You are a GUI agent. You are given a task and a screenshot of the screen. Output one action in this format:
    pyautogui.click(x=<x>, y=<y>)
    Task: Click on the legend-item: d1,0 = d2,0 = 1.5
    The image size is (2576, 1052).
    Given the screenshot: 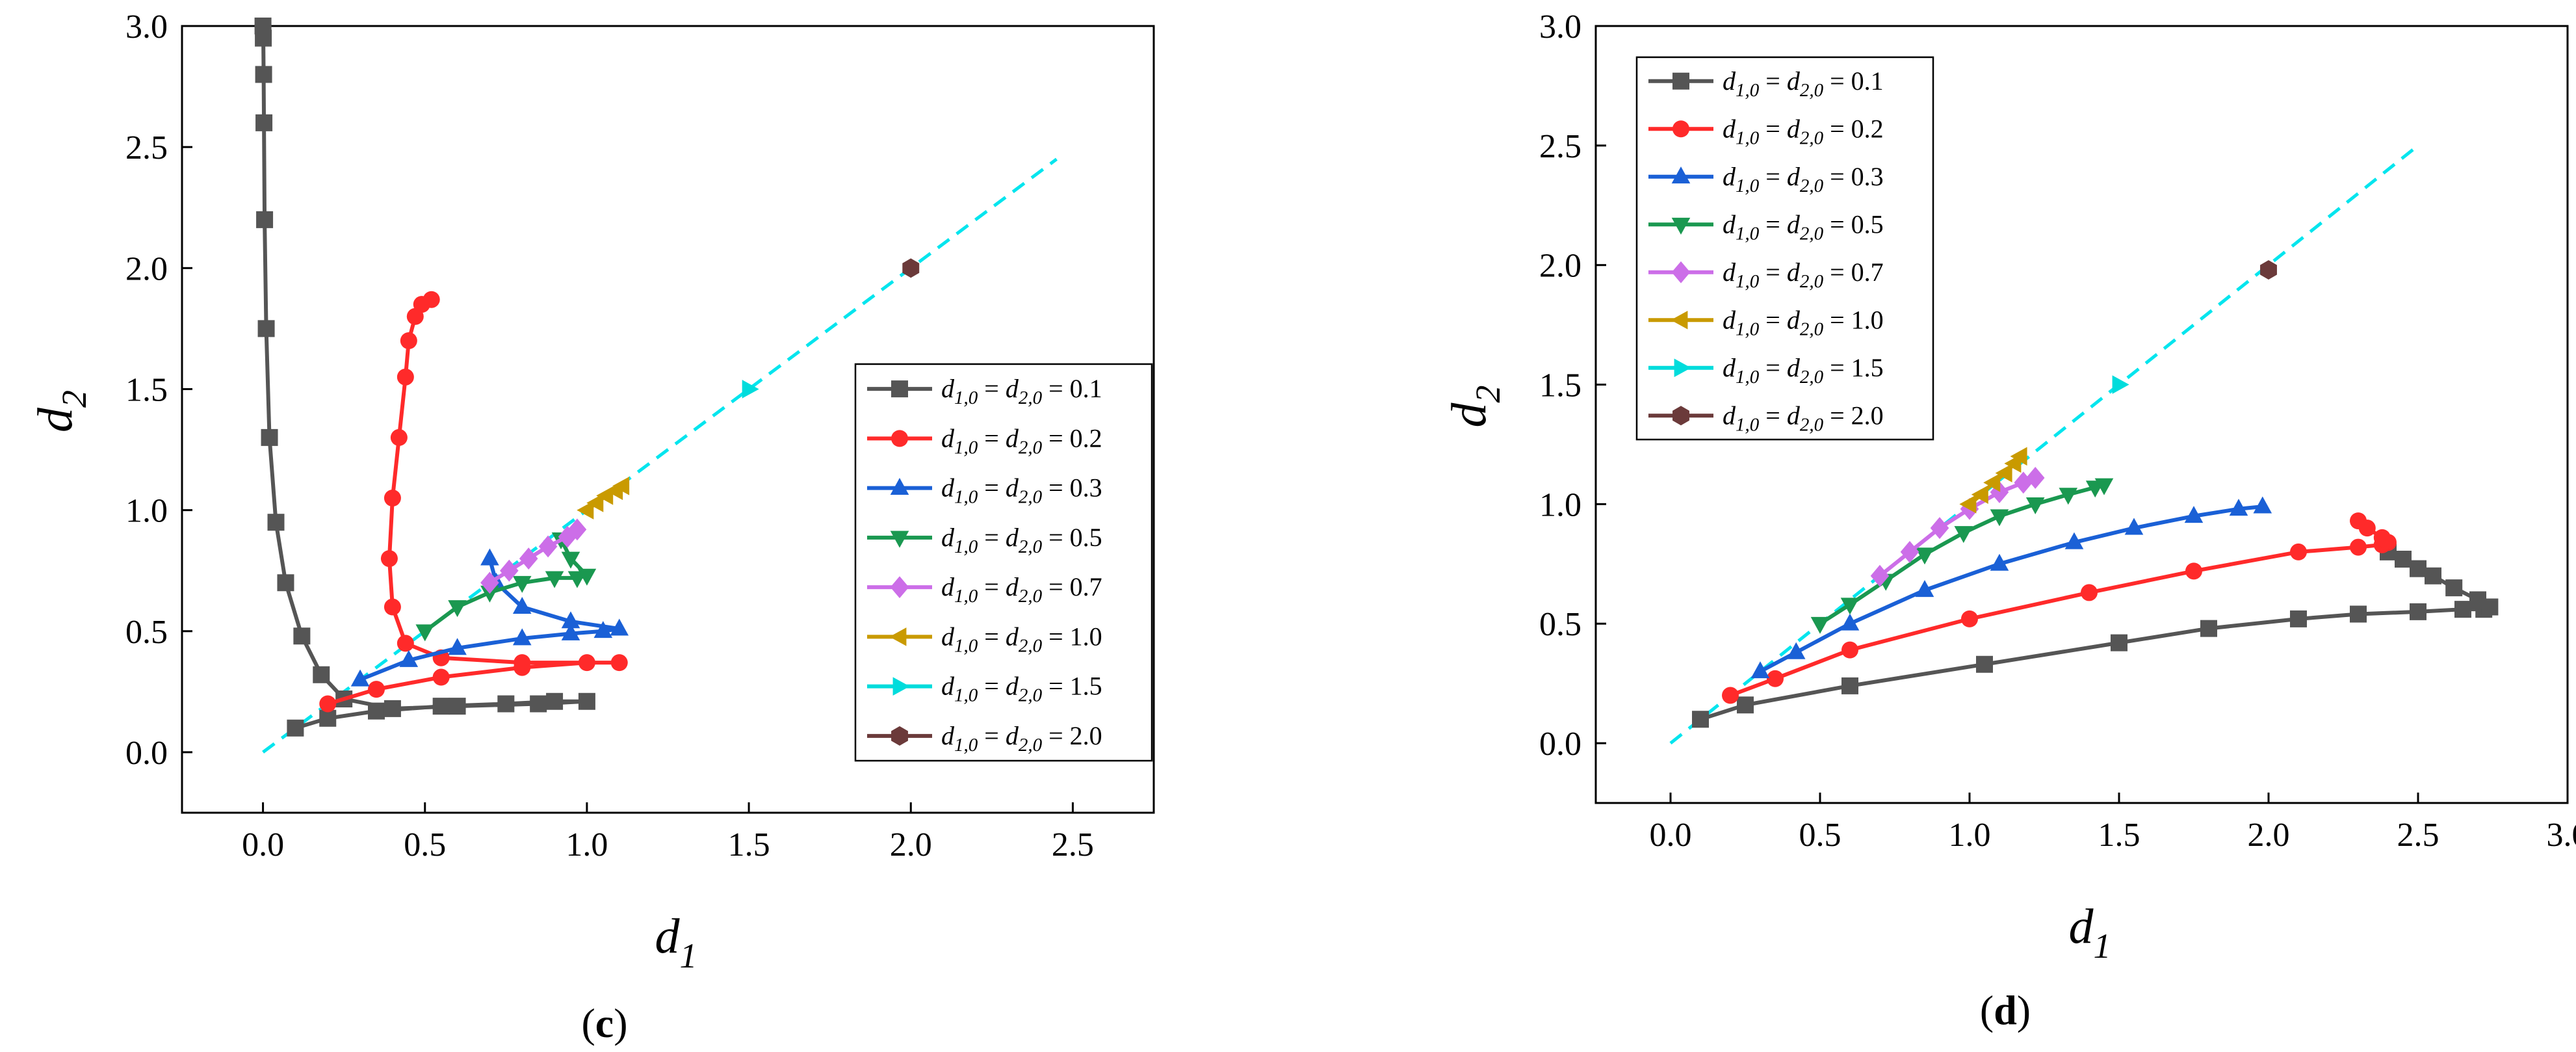 What is the action you would take?
    pyautogui.click(x=985, y=689)
    